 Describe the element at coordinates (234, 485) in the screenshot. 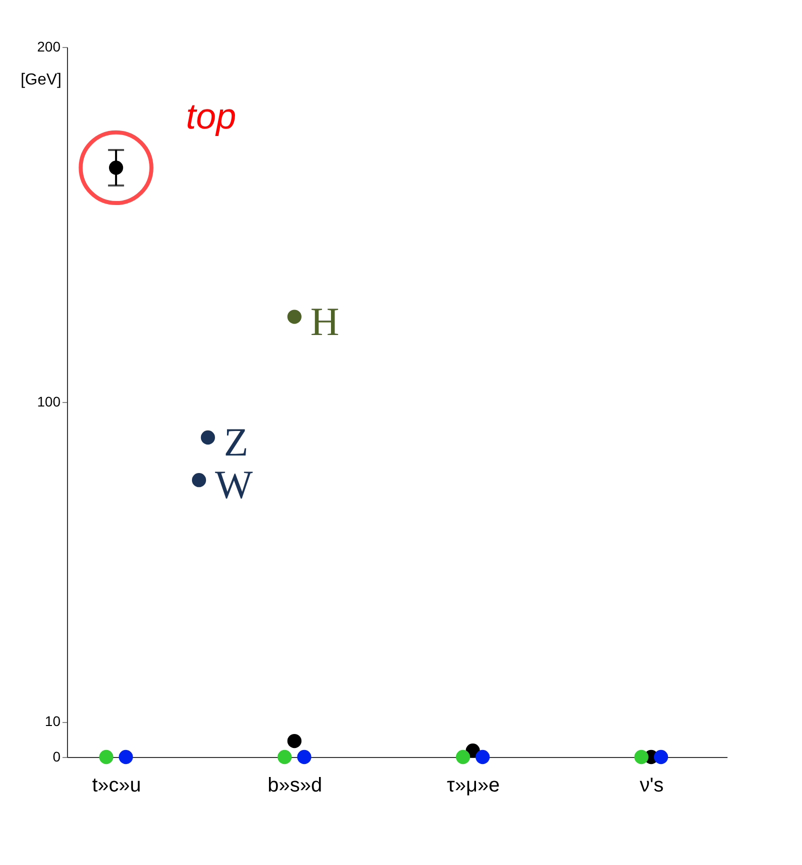

I see `series-label: W` at that location.